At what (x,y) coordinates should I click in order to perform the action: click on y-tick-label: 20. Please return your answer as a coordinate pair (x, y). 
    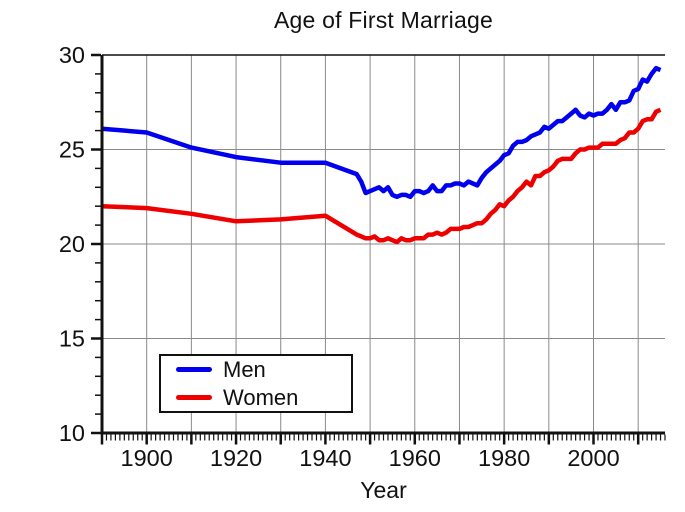
    Looking at the image, I should click on (72, 244).